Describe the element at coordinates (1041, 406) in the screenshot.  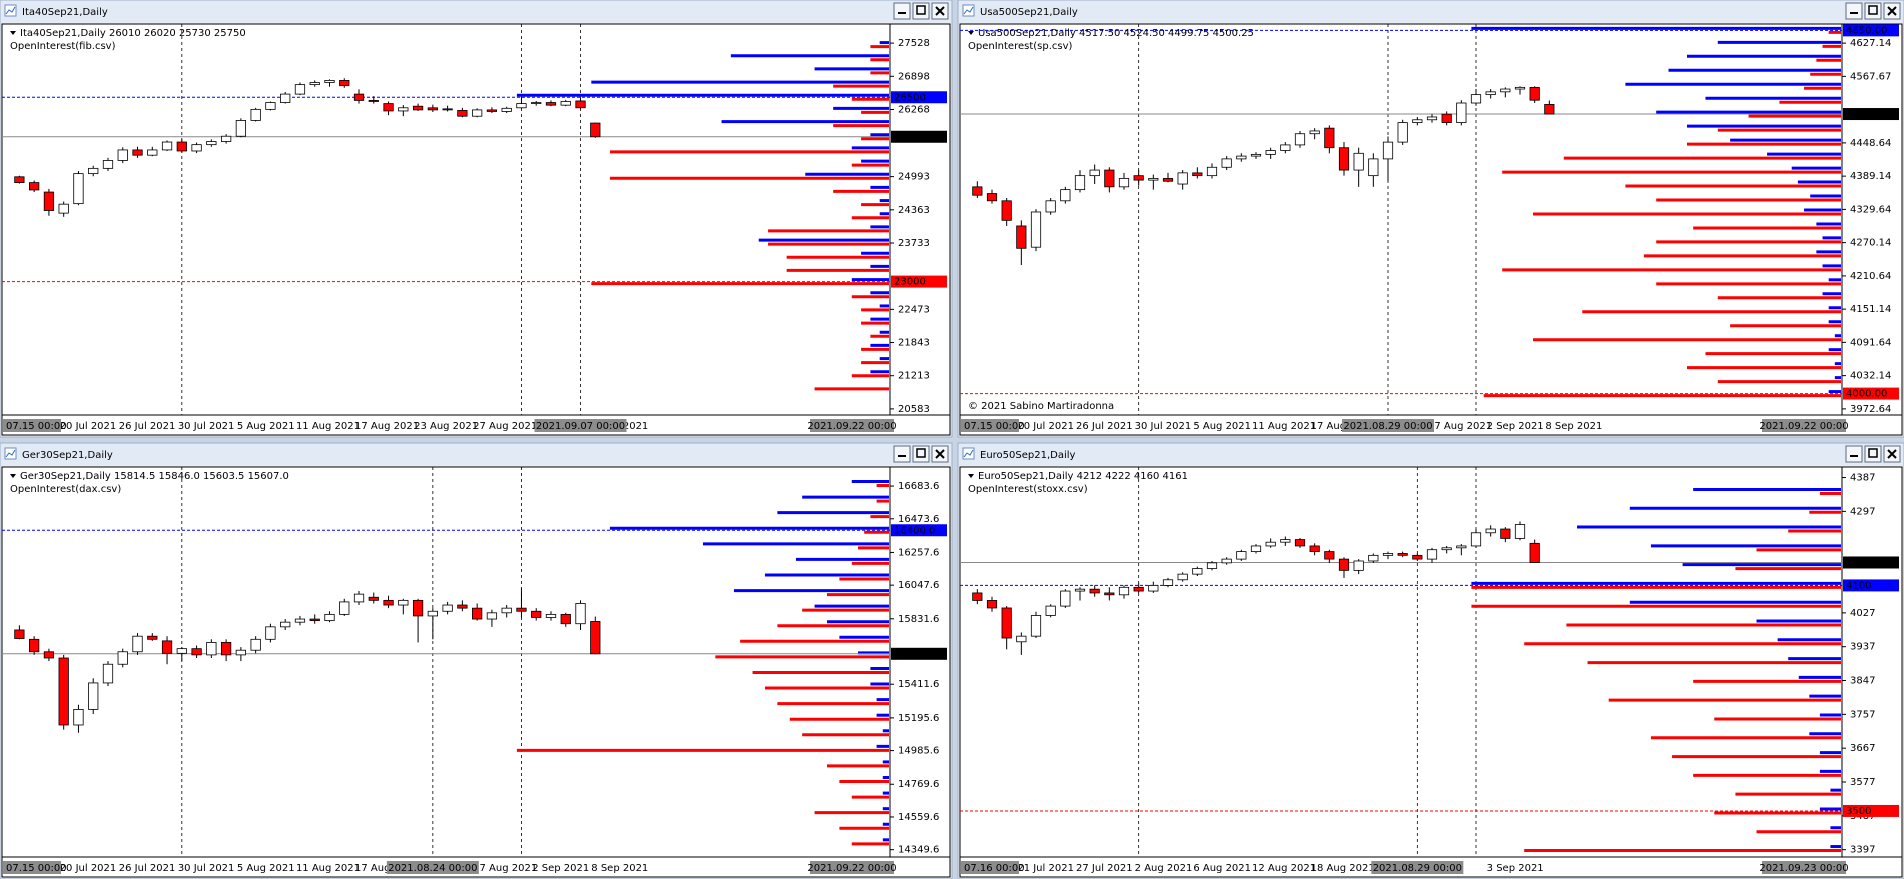
I see `watermark: © 2021 Sabino Martiradonna` at that location.